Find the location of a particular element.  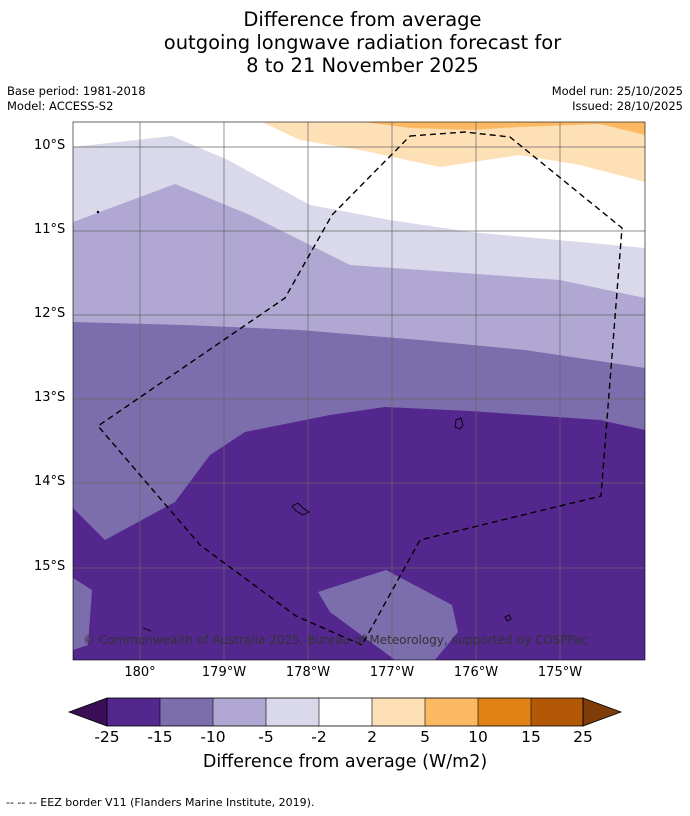

band-pos2-pos5 is located at coordinates (453, 152).